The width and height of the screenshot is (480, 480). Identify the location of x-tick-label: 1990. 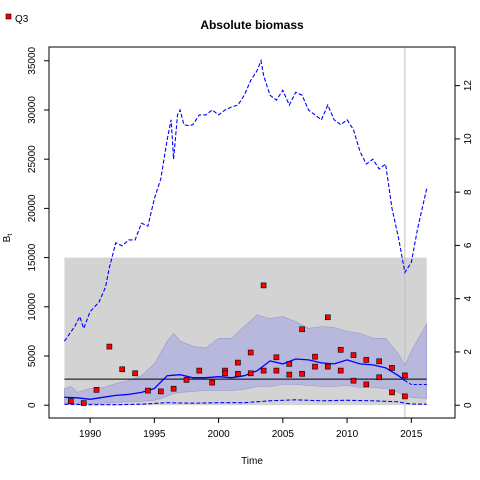
(90, 434).